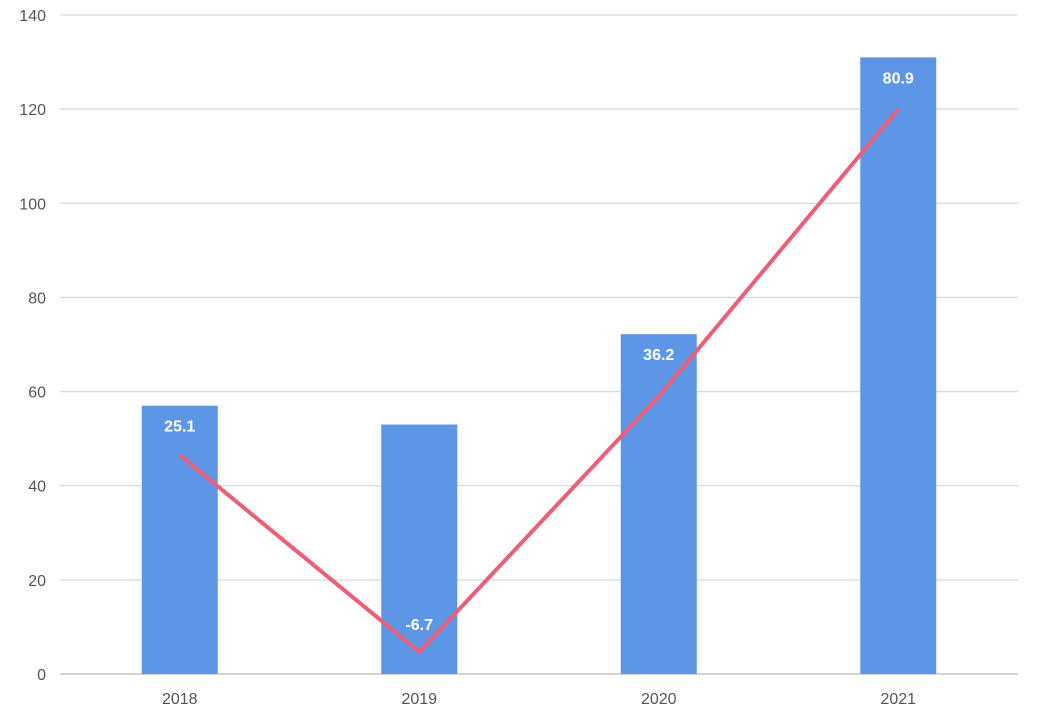  What do you see at coordinates (898, 366) in the screenshot?
I see `bar-2021` at bounding box center [898, 366].